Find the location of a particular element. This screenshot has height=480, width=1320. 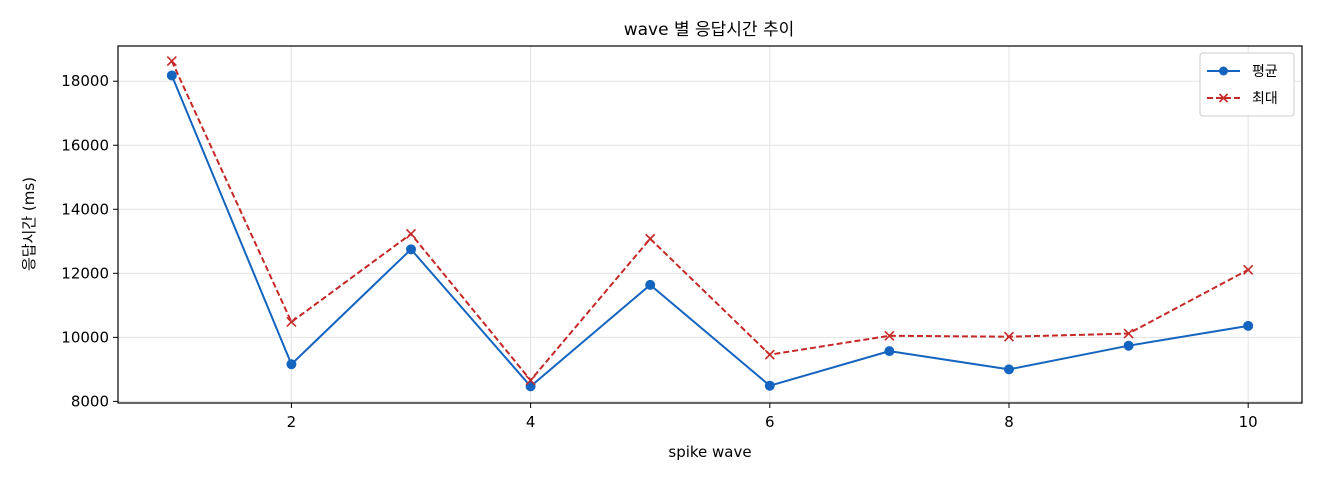

y-tick-label: 10000 is located at coordinates (85, 337).